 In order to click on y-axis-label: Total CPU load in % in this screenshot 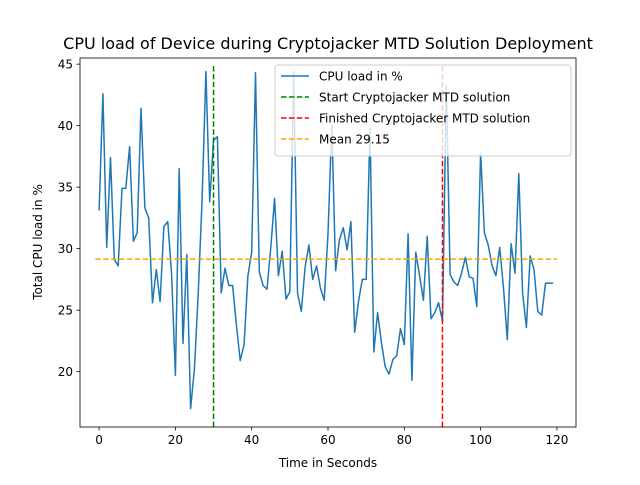, I will do `click(38, 242)`.